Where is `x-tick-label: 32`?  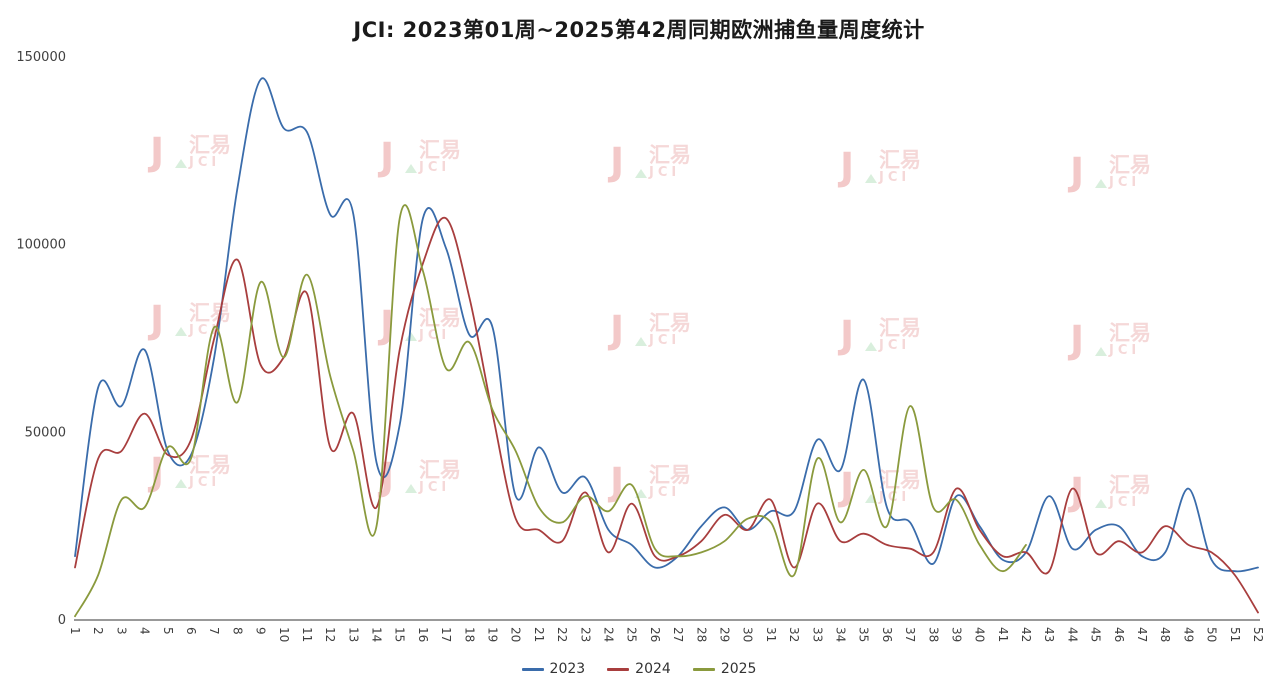
x-tick-label: 32 is located at coordinates (794, 634).